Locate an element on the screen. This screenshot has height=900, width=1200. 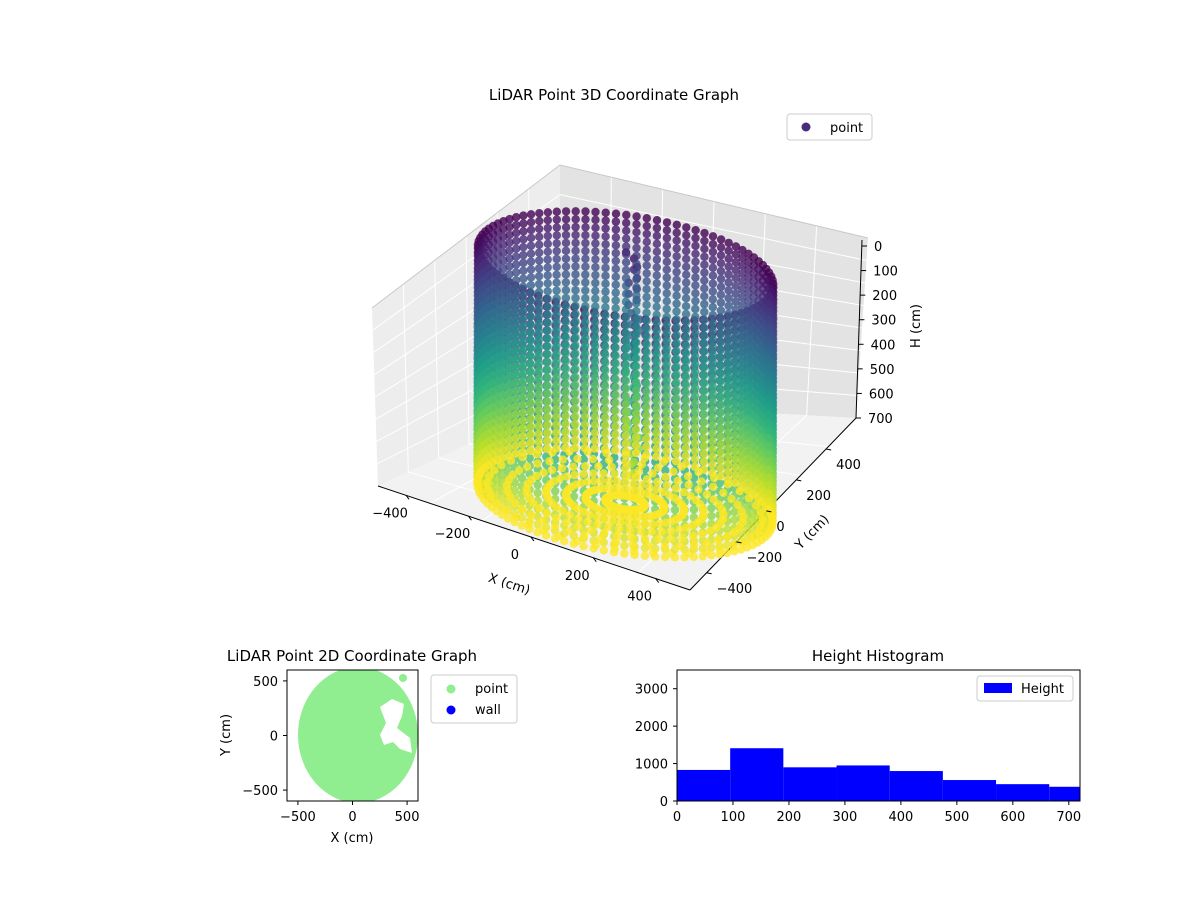
x-tick-label-hist: 700 is located at coordinates (1068, 817).